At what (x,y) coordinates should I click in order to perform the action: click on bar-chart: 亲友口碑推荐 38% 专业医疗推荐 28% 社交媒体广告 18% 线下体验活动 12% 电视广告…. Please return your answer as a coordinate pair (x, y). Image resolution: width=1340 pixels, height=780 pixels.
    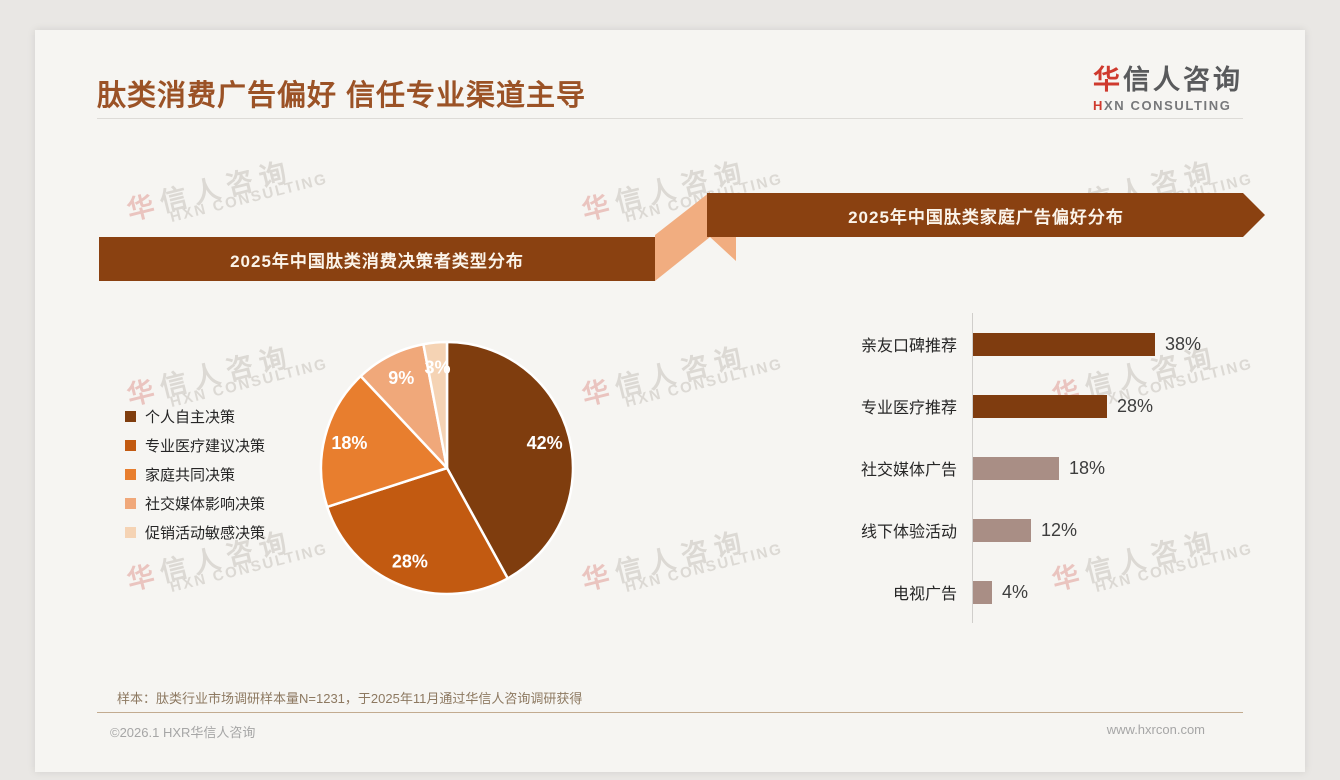
    Looking at the image, I should click on (1013, 468).